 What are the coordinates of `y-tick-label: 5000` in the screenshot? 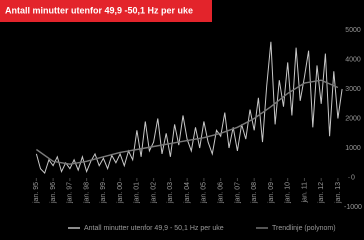 It's located at (353, 30).